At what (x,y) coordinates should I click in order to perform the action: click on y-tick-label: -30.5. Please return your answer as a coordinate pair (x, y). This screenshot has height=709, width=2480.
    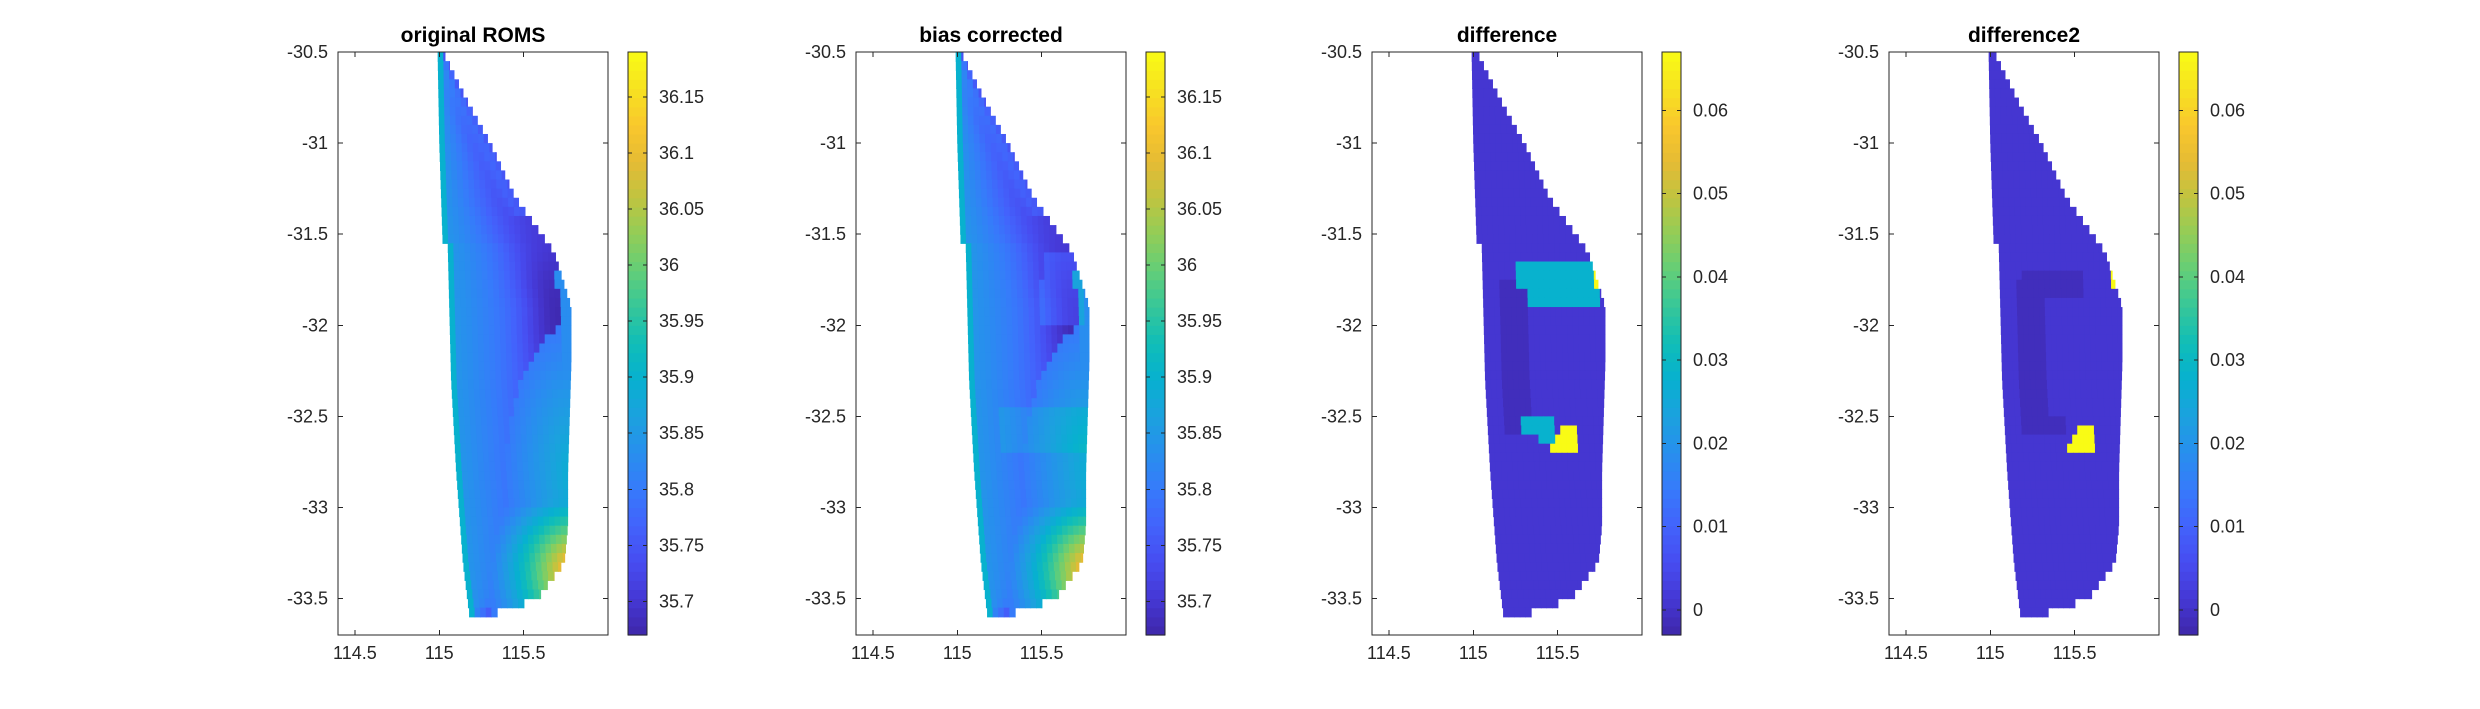
    Looking at the image, I should click on (1858, 52).